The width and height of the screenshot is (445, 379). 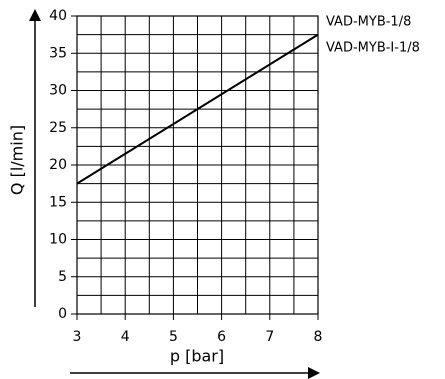 What do you see at coordinates (17, 160) in the screenshot?
I see `y-axis-title: Q [l/min]` at bounding box center [17, 160].